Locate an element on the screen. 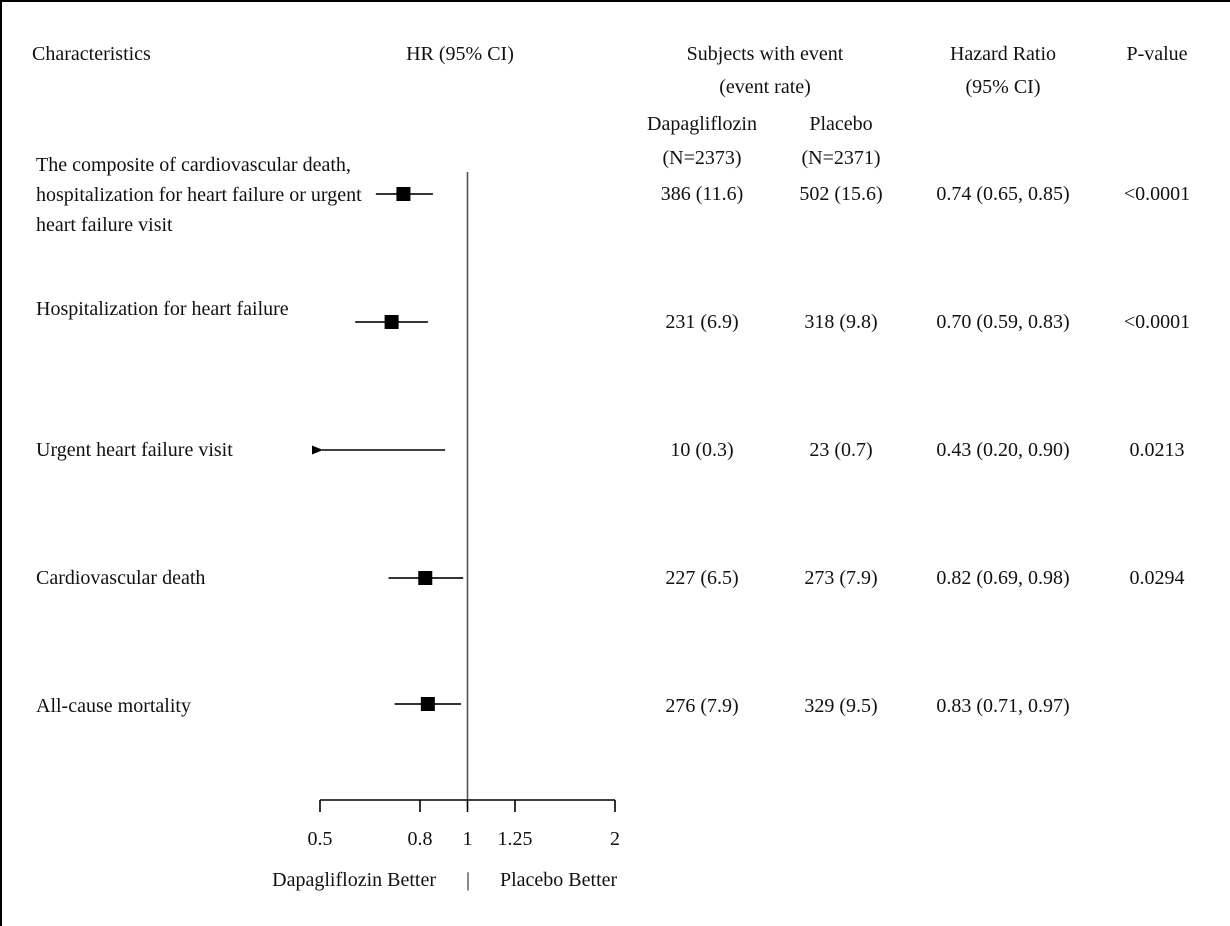 The image size is (1230, 926). header-hr-ci: HR (95% CI) is located at coordinates (460, 54).